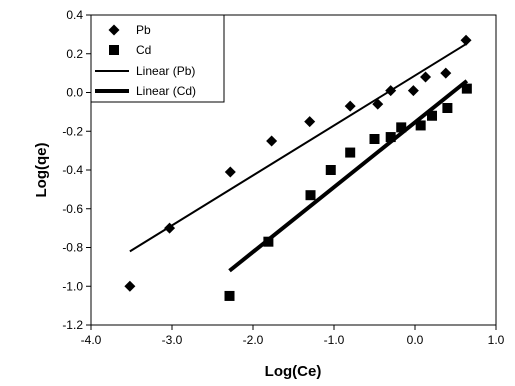 This screenshot has height=386, width=515. I want to click on y-tick-label: 0.4, so click(74, 15).